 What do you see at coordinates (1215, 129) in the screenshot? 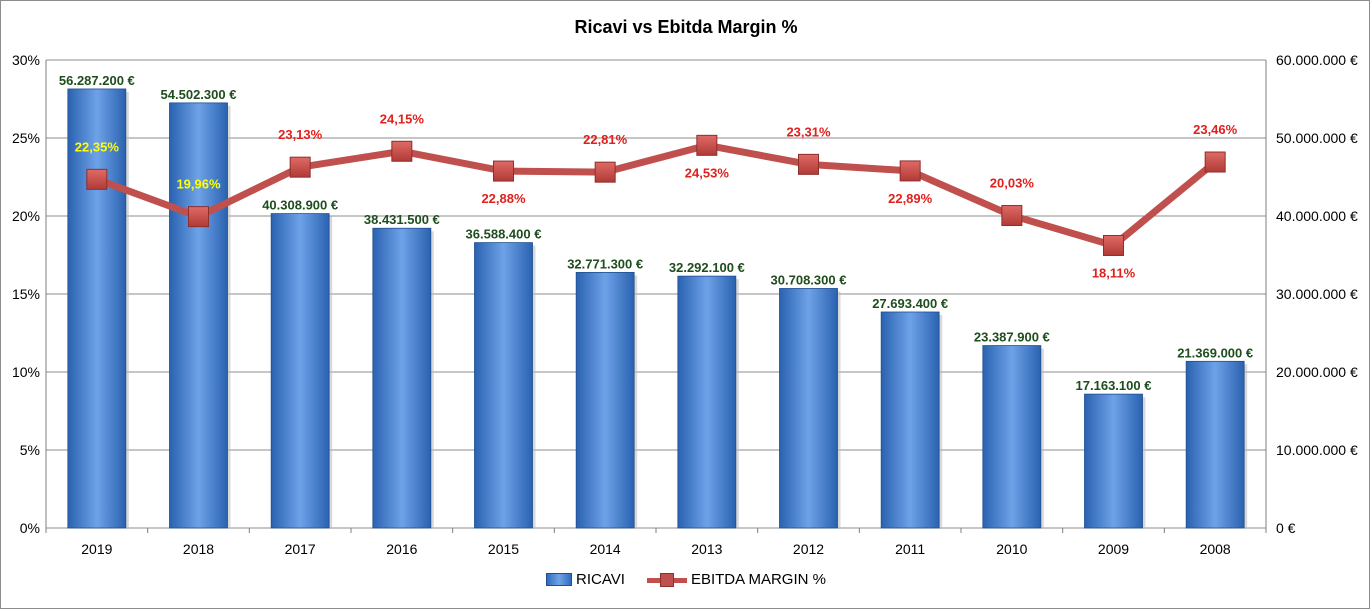
I see `ebitda-data-label: 23,46%` at bounding box center [1215, 129].